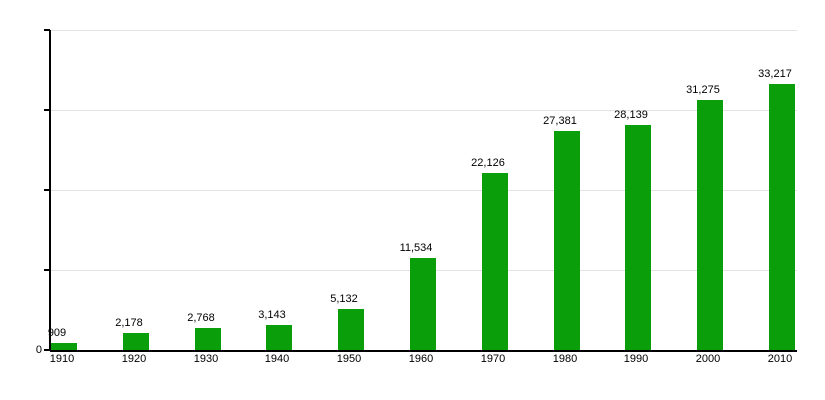  What do you see at coordinates (567, 240) in the screenshot?
I see `bar-1980` at bounding box center [567, 240].